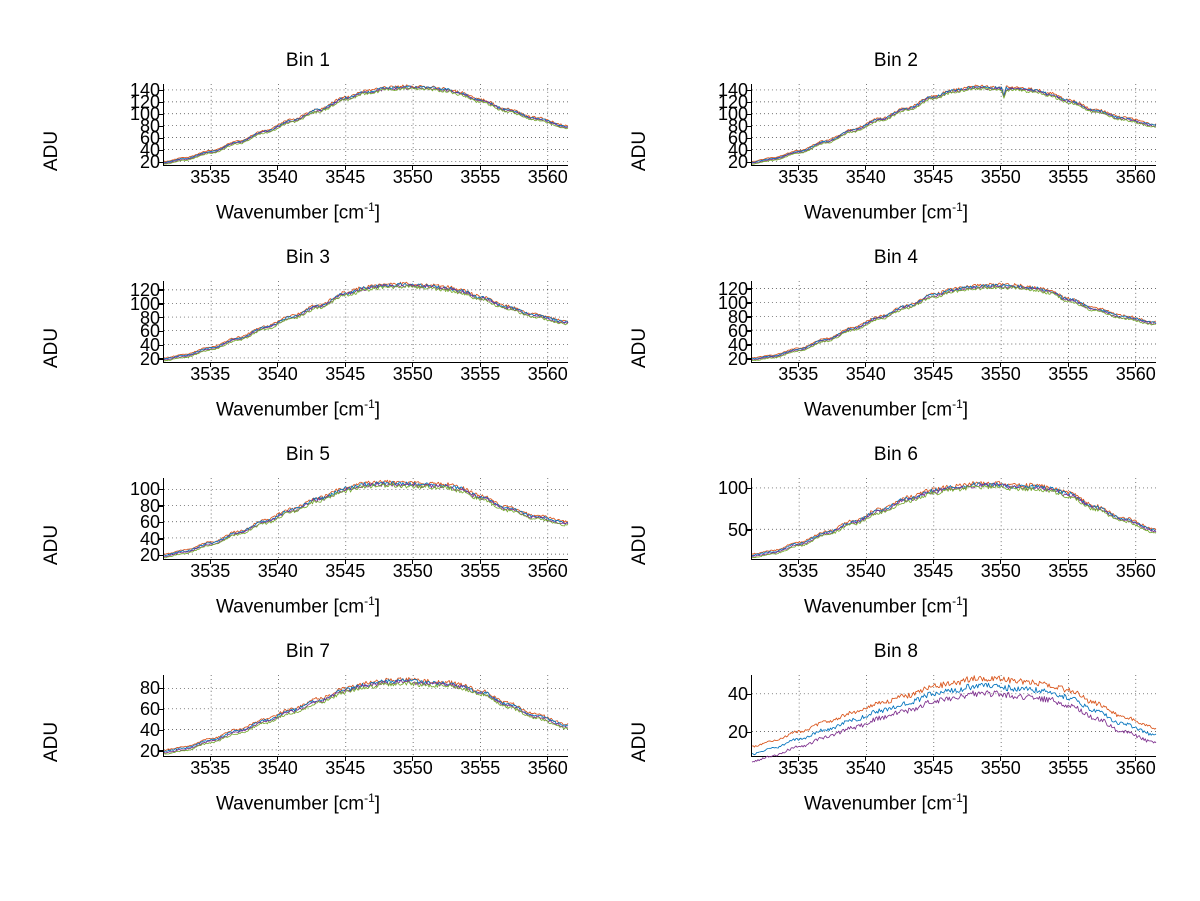  Describe the element at coordinates (737, 358) in the screenshot. I see `y-tick-label: 20` at that location.